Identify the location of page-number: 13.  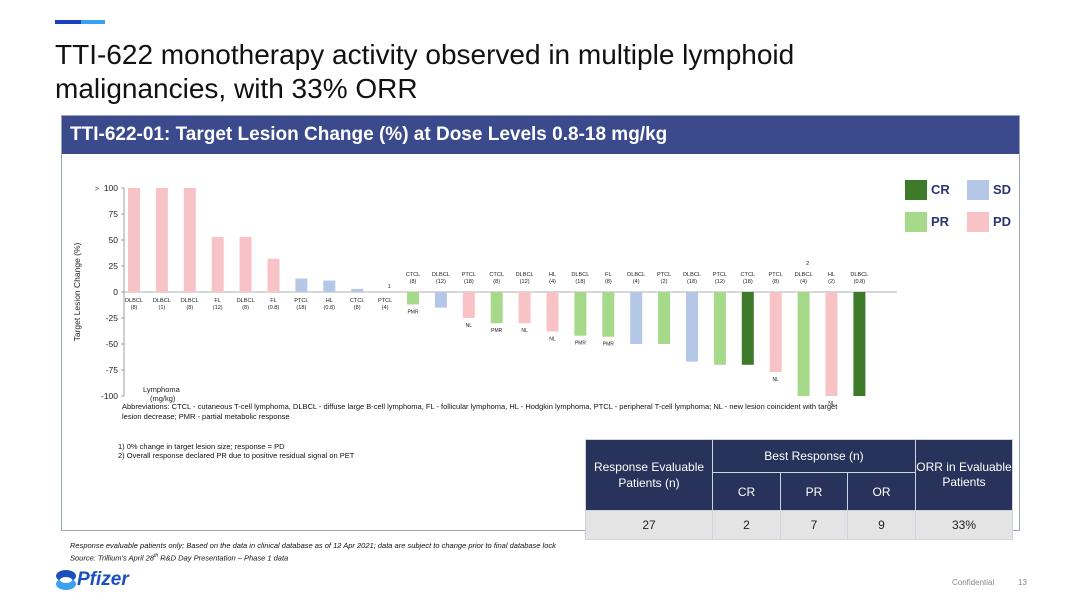
(1022, 582).